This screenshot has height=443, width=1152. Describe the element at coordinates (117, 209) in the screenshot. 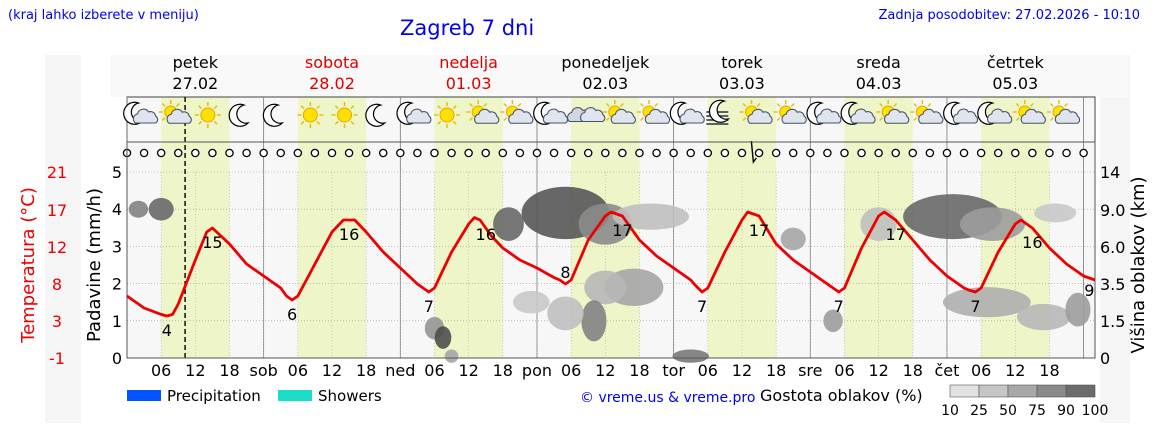

I see `precip-tick-label: 4` at that location.